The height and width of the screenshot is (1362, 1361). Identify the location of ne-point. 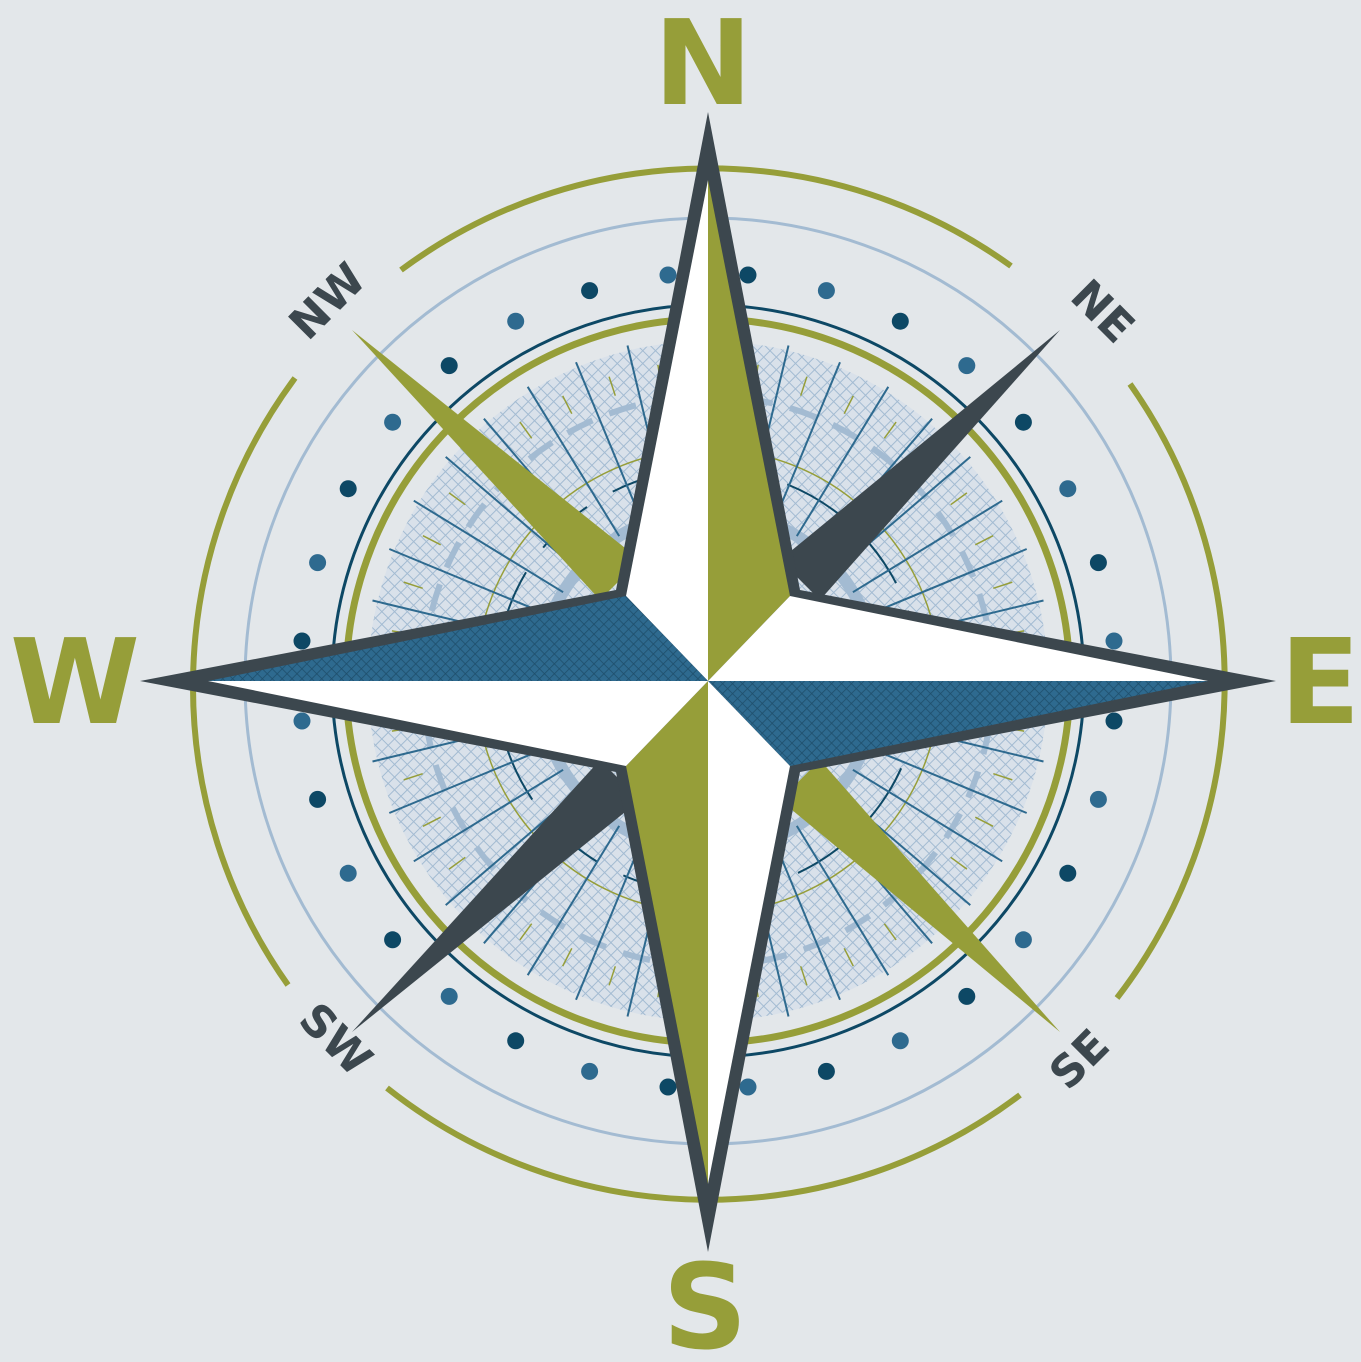
(920, 465).